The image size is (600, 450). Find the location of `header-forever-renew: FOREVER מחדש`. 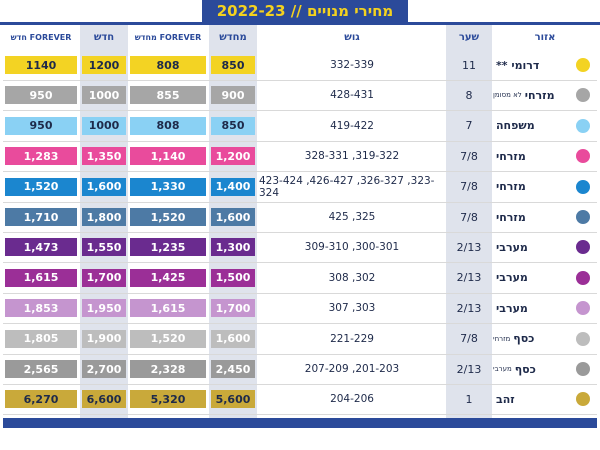

header-forever-renew: FOREVER מחדש is located at coordinates (168, 37).